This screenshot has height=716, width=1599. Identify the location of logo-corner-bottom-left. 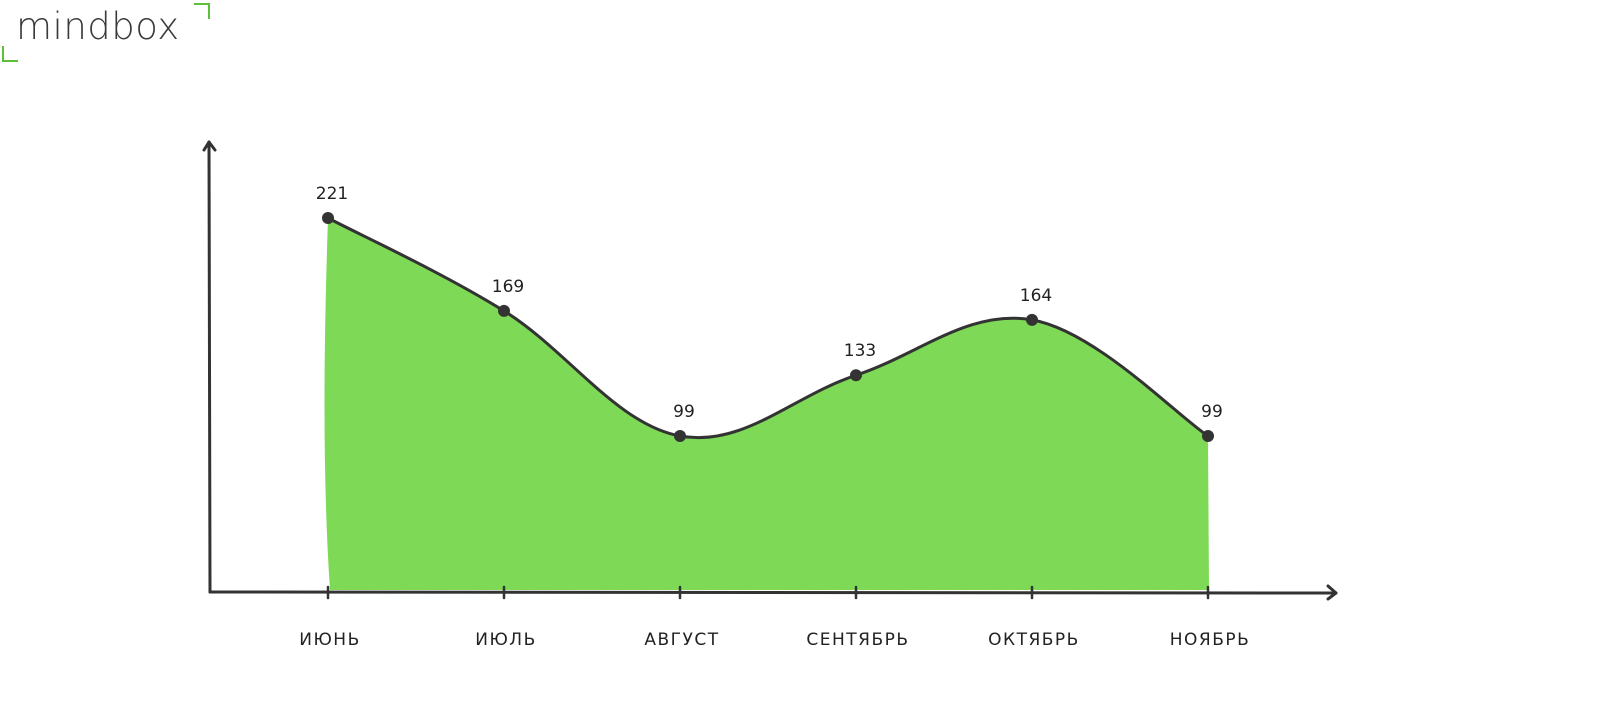
(10, 54).